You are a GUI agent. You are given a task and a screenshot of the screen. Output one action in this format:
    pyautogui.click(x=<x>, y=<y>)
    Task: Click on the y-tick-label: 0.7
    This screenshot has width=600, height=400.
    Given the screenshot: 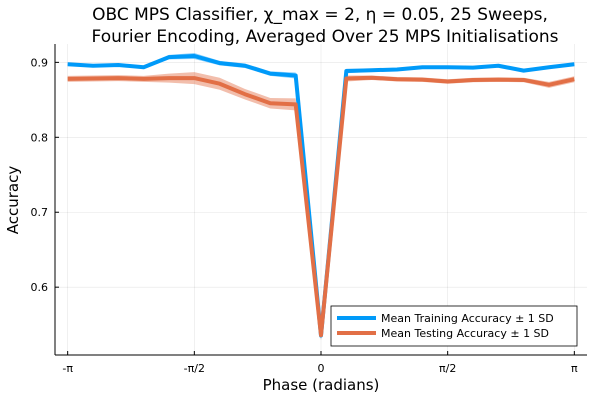 What is the action you would take?
    pyautogui.click(x=40, y=212)
    